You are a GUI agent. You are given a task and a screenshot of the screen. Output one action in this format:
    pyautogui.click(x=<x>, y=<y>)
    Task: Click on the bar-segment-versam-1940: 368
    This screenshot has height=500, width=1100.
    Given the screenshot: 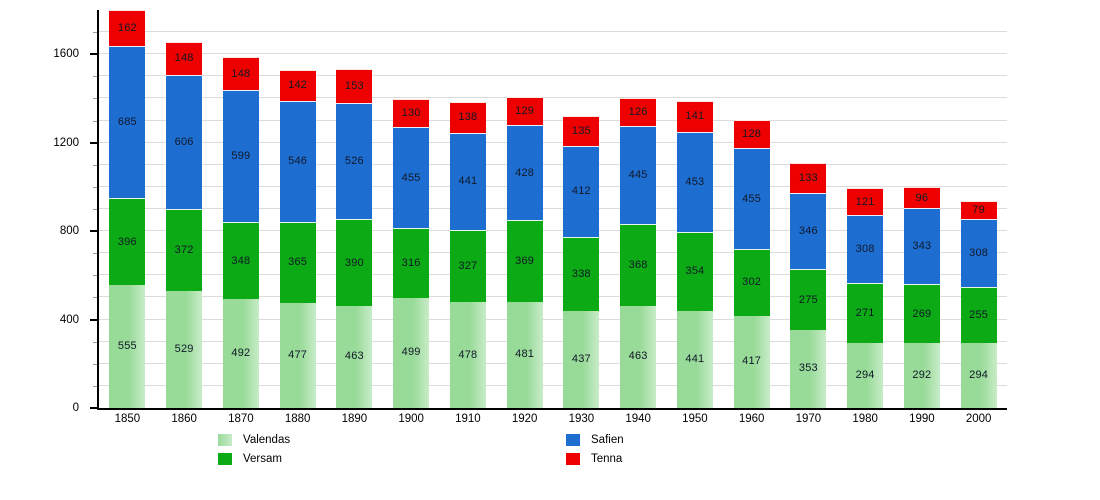 What is the action you would take?
    pyautogui.click(x=638, y=265)
    